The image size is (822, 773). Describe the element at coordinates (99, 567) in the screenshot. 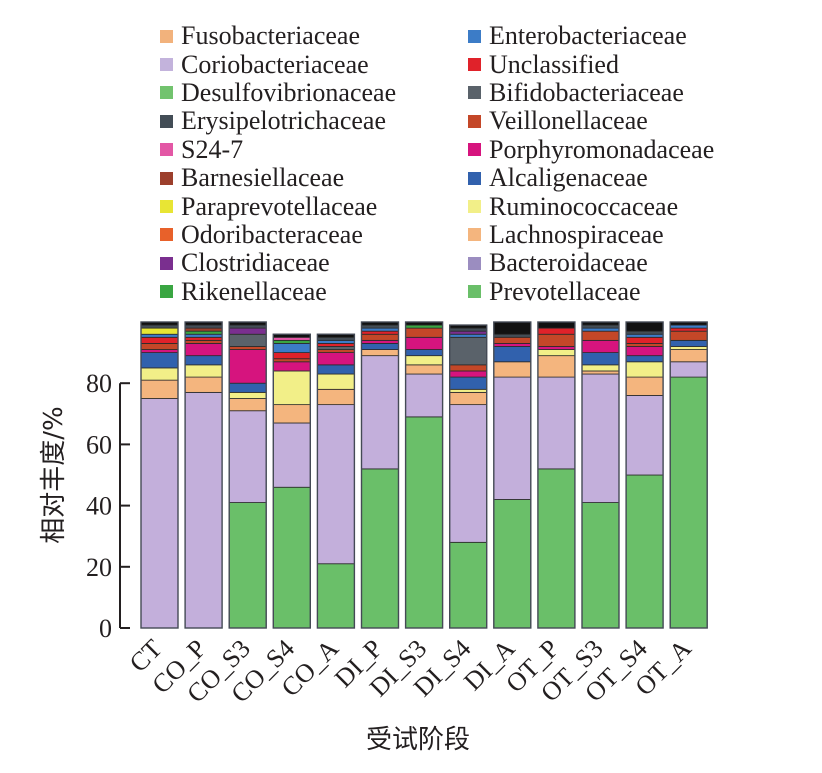

I see `y-tick-label: 20` at that location.